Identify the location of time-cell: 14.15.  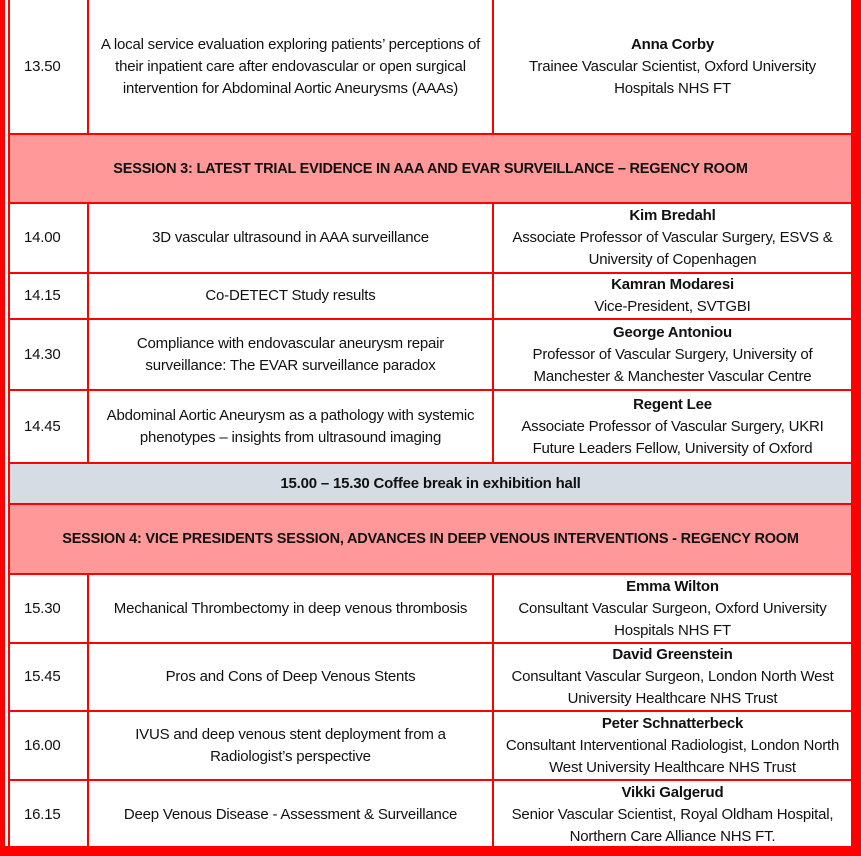
(48, 296).